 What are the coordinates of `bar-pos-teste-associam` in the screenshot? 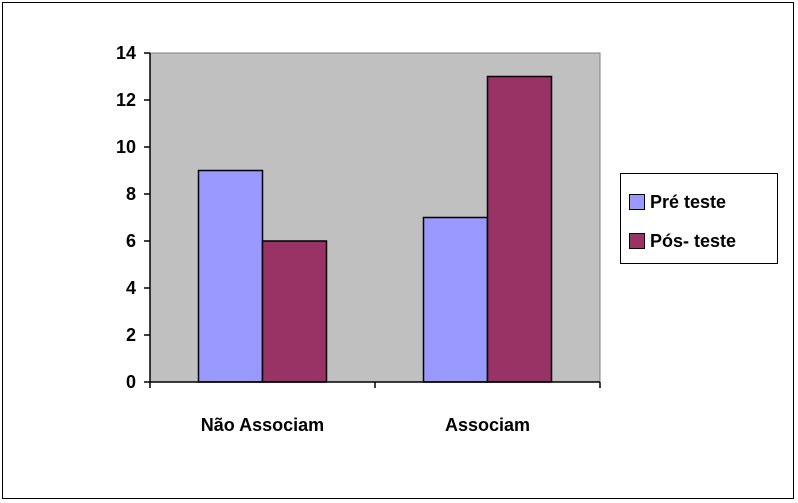 It's located at (519, 229).